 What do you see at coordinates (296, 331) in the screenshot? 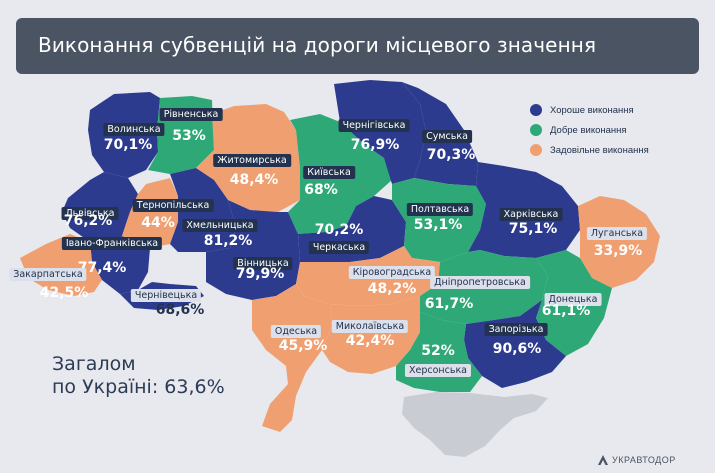
I see `region-label-odeska: Одеська` at bounding box center [296, 331].